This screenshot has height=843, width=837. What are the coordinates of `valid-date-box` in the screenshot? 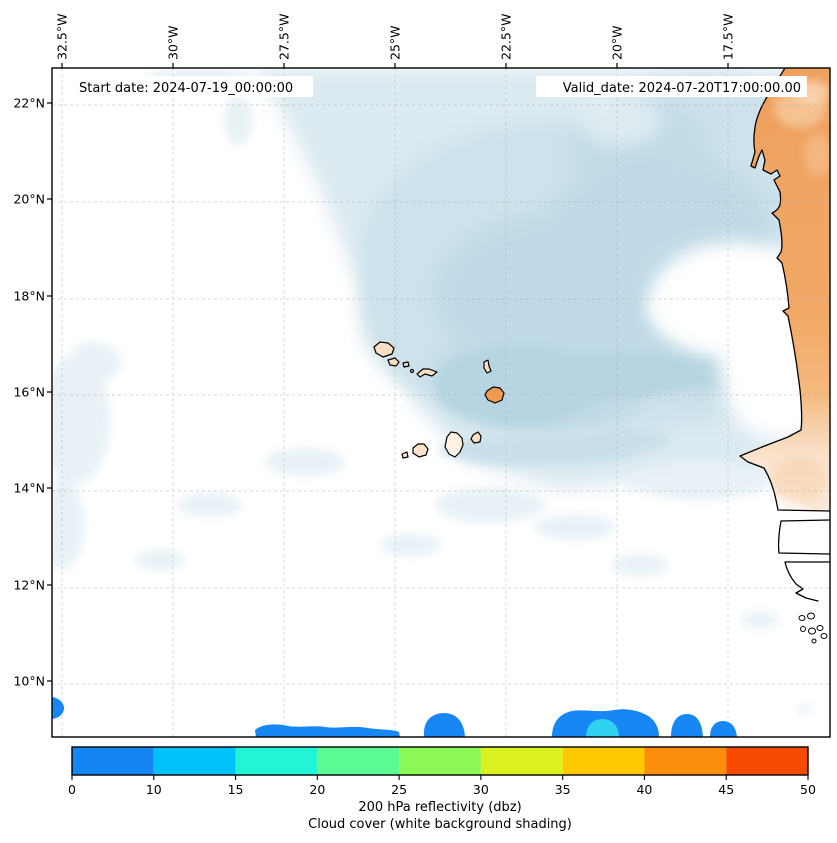 It's located at (671, 86).